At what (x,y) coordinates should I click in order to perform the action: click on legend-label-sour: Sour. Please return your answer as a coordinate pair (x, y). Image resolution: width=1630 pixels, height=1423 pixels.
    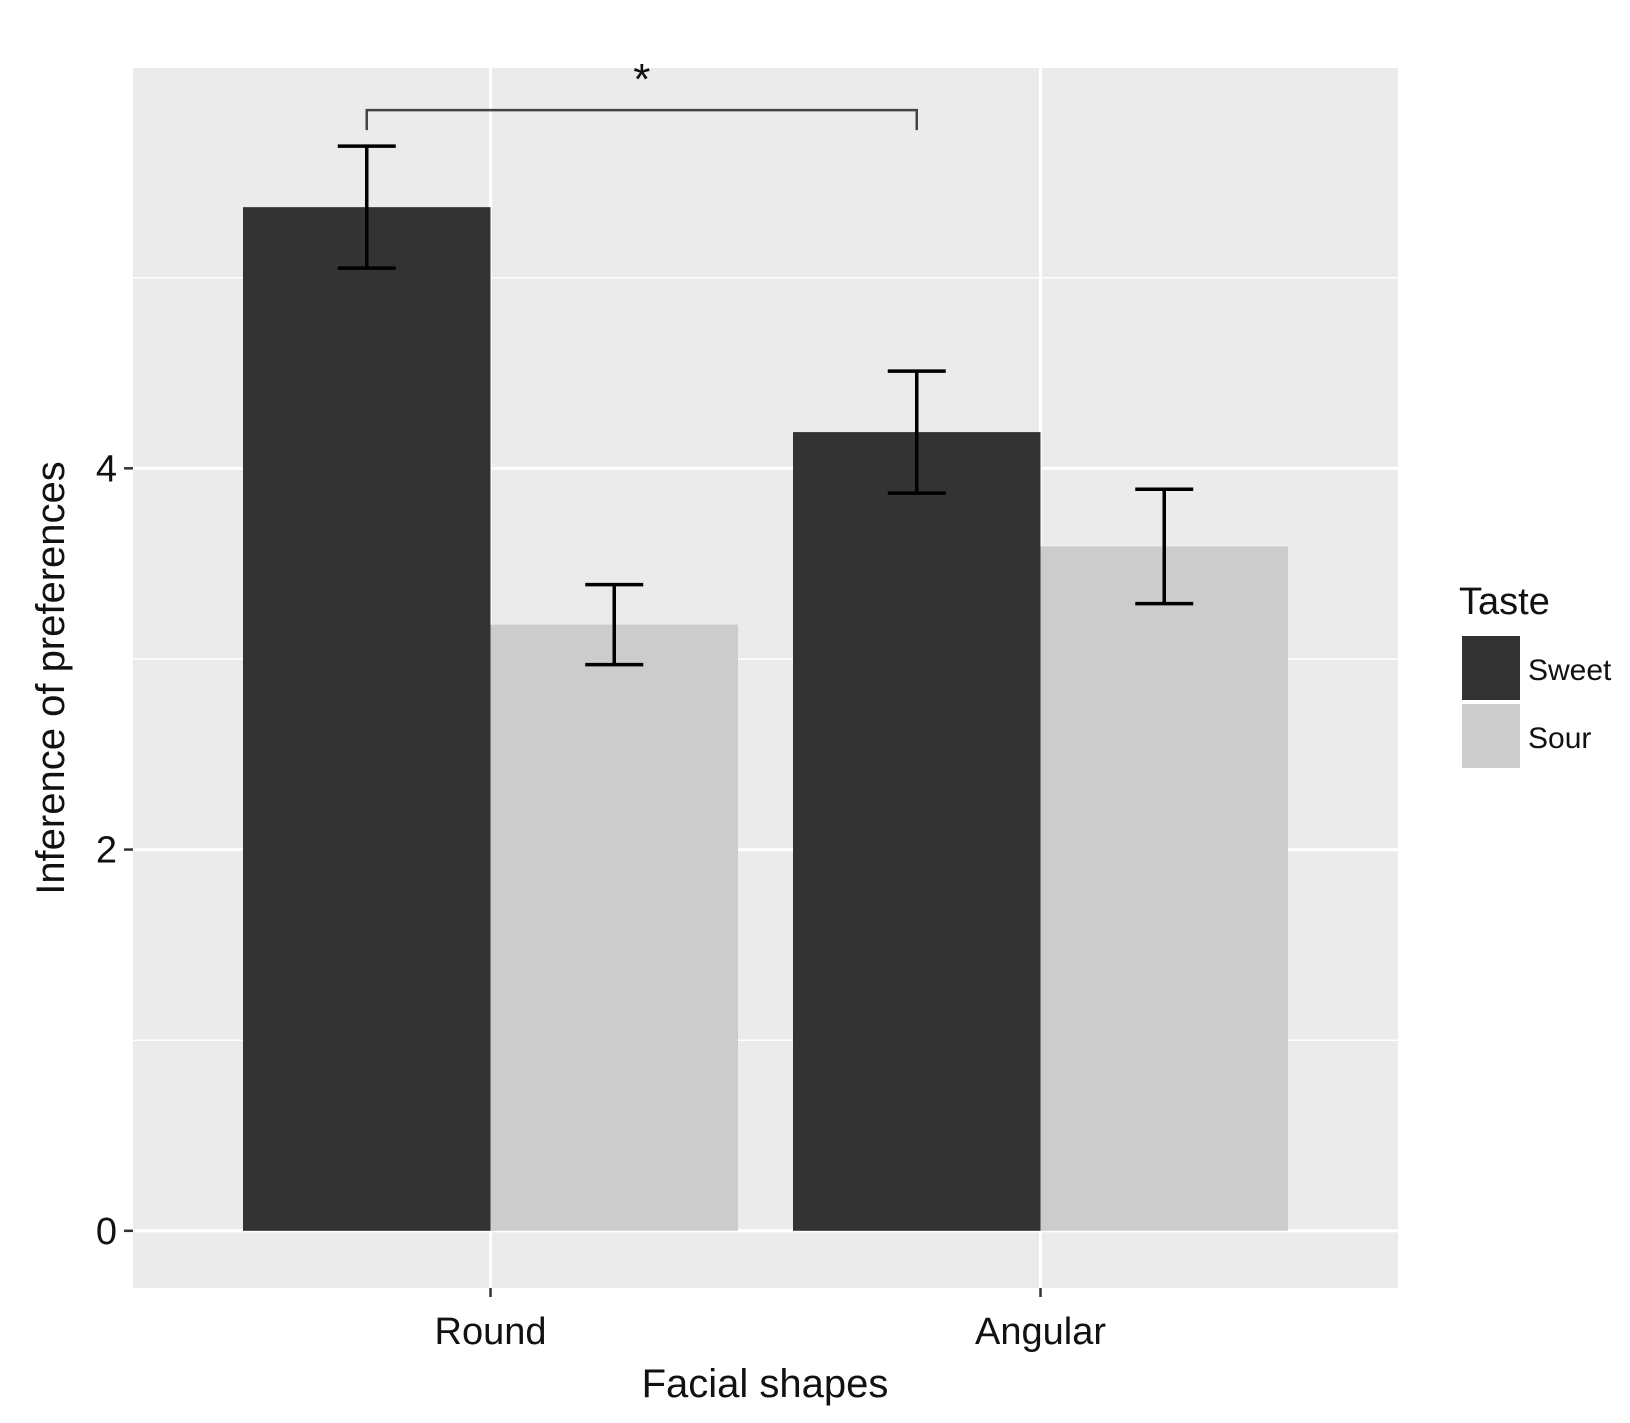
    Looking at the image, I should click on (1559, 738).